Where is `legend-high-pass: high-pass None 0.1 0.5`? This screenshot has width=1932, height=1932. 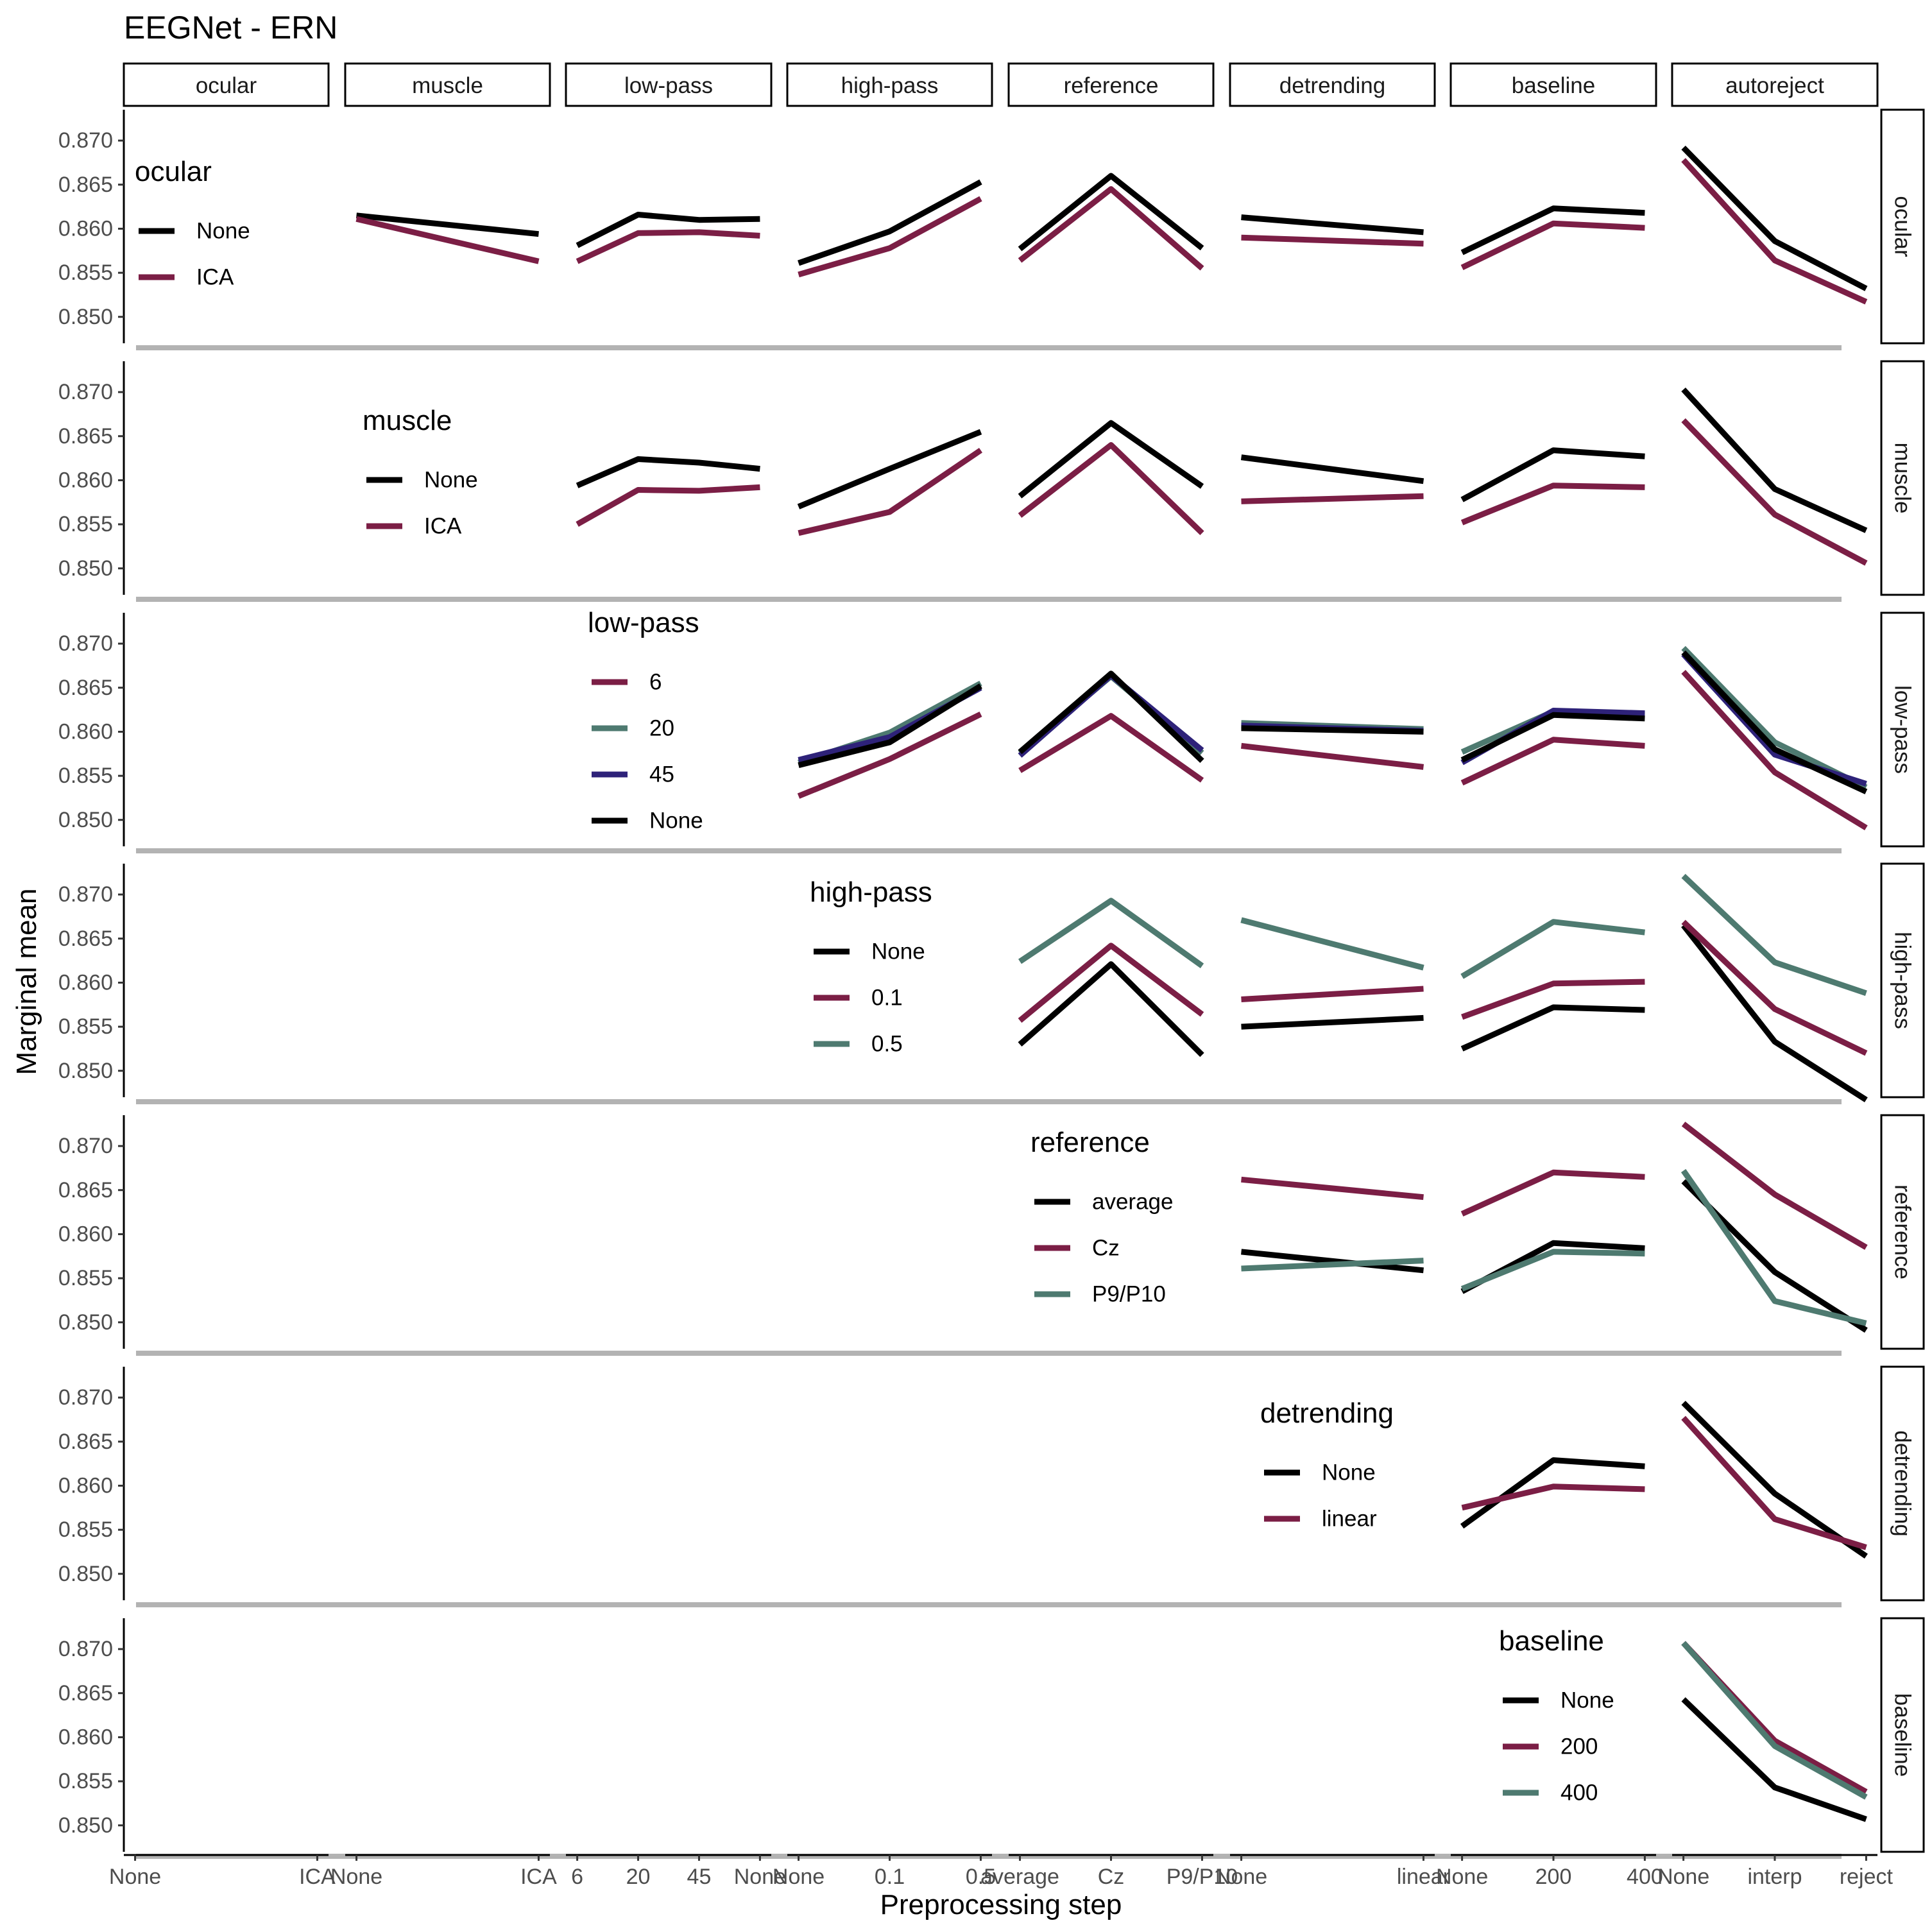 legend-high-pass: high-pass None 0.1 0.5 is located at coordinates (871, 967).